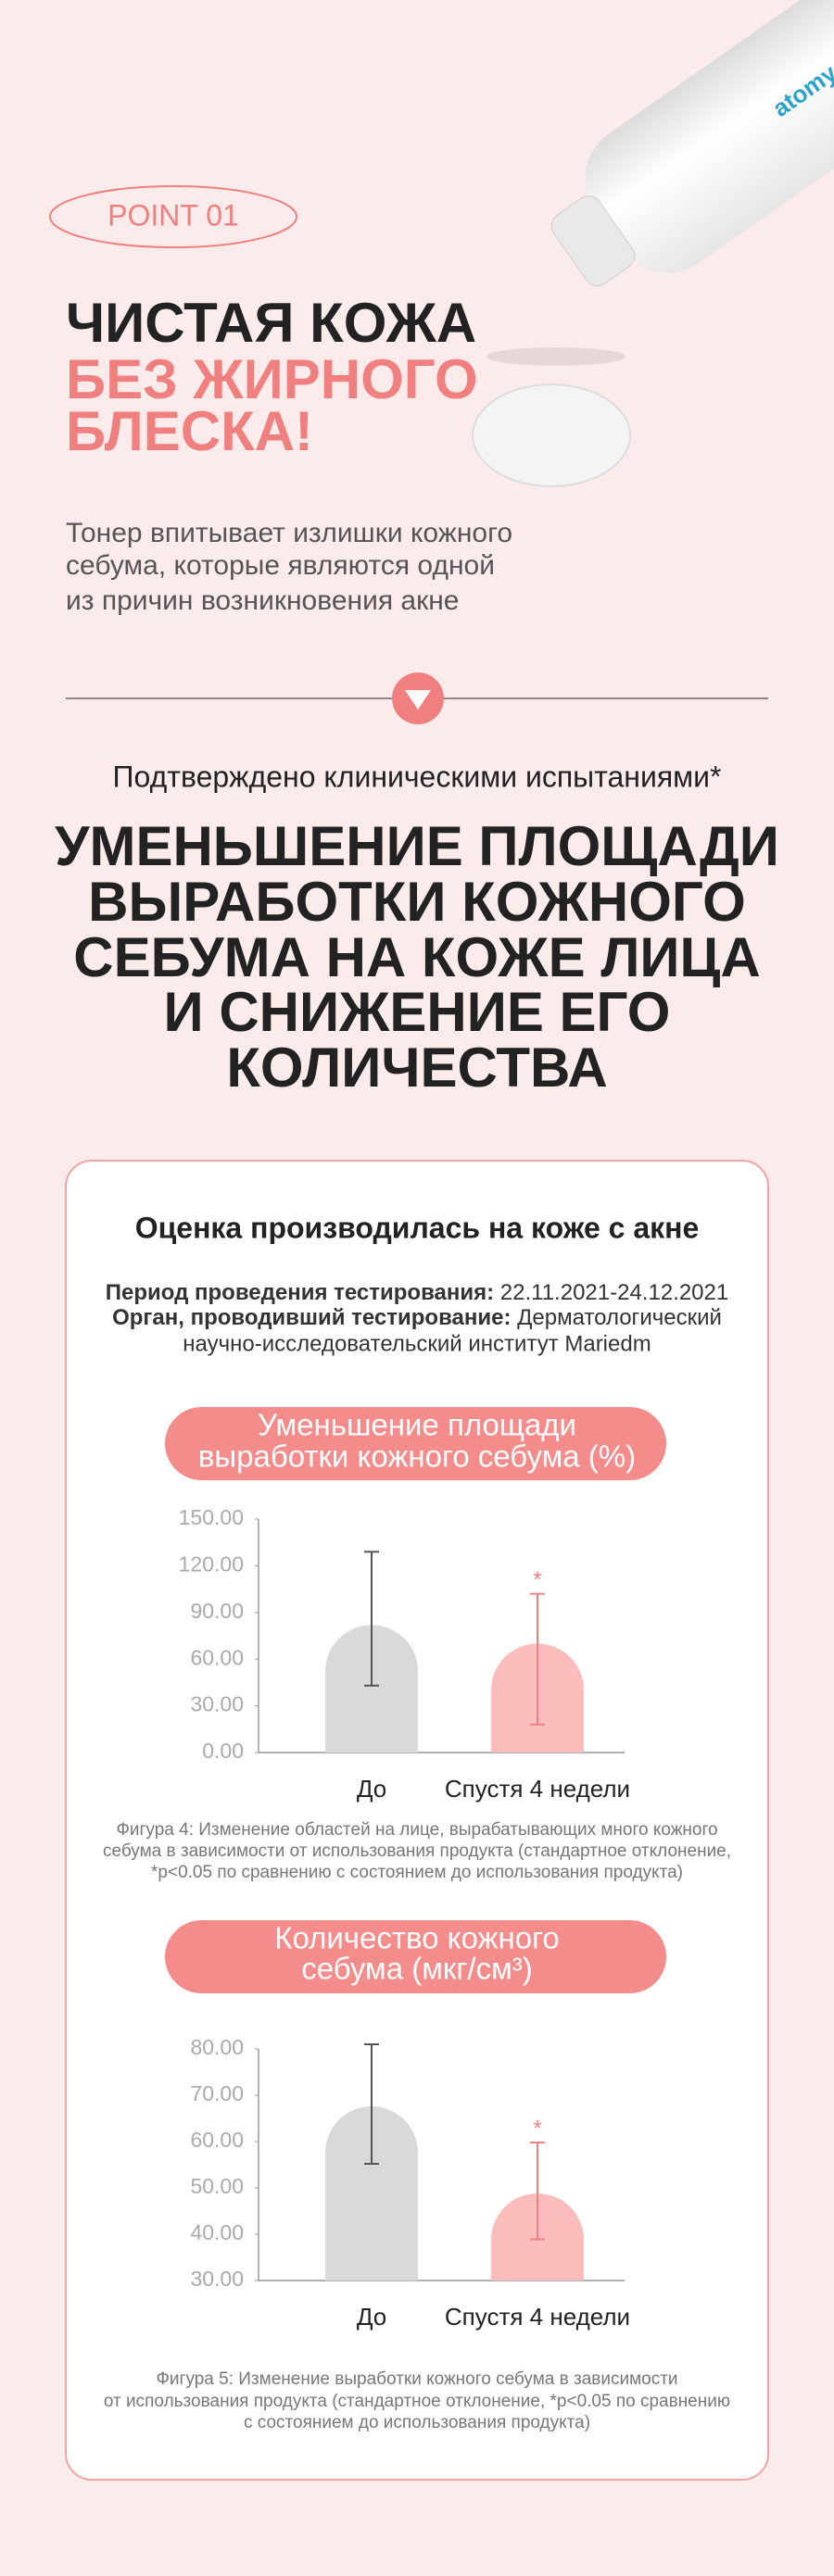 This screenshot has height=2576, width=834. What do you see at coordinates (417, 776) in the screenshot?
I see `claim-subtitle: Подтверждено клиническими испытаниями*` at bounding box center [417, 776].